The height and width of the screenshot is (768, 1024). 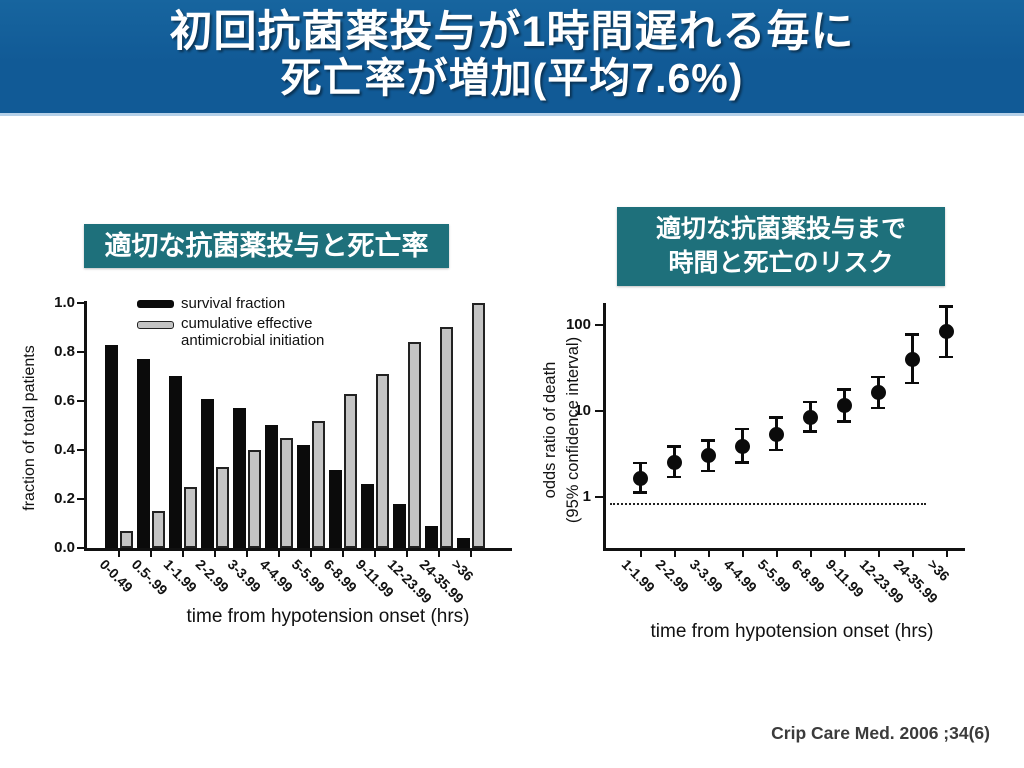 I want to click on slide-title-line1: 初回抗菌薬投与が1時間遅れる毎に, so click(x=512, y=32).